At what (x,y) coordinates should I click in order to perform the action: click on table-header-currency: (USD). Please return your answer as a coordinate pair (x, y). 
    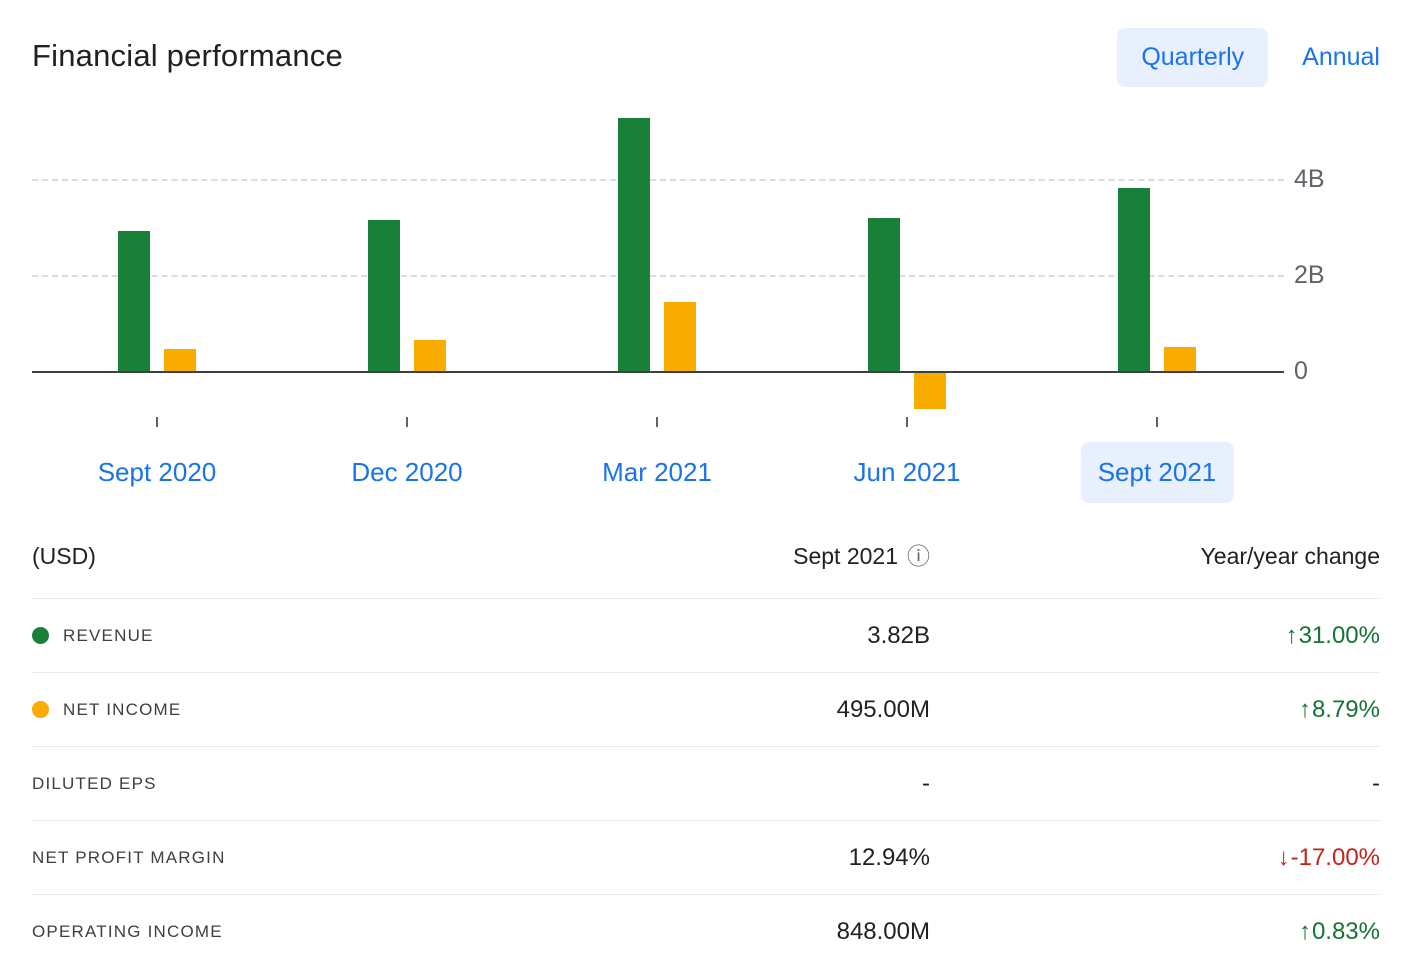
    Looking at the image, I should click on (64, 556).